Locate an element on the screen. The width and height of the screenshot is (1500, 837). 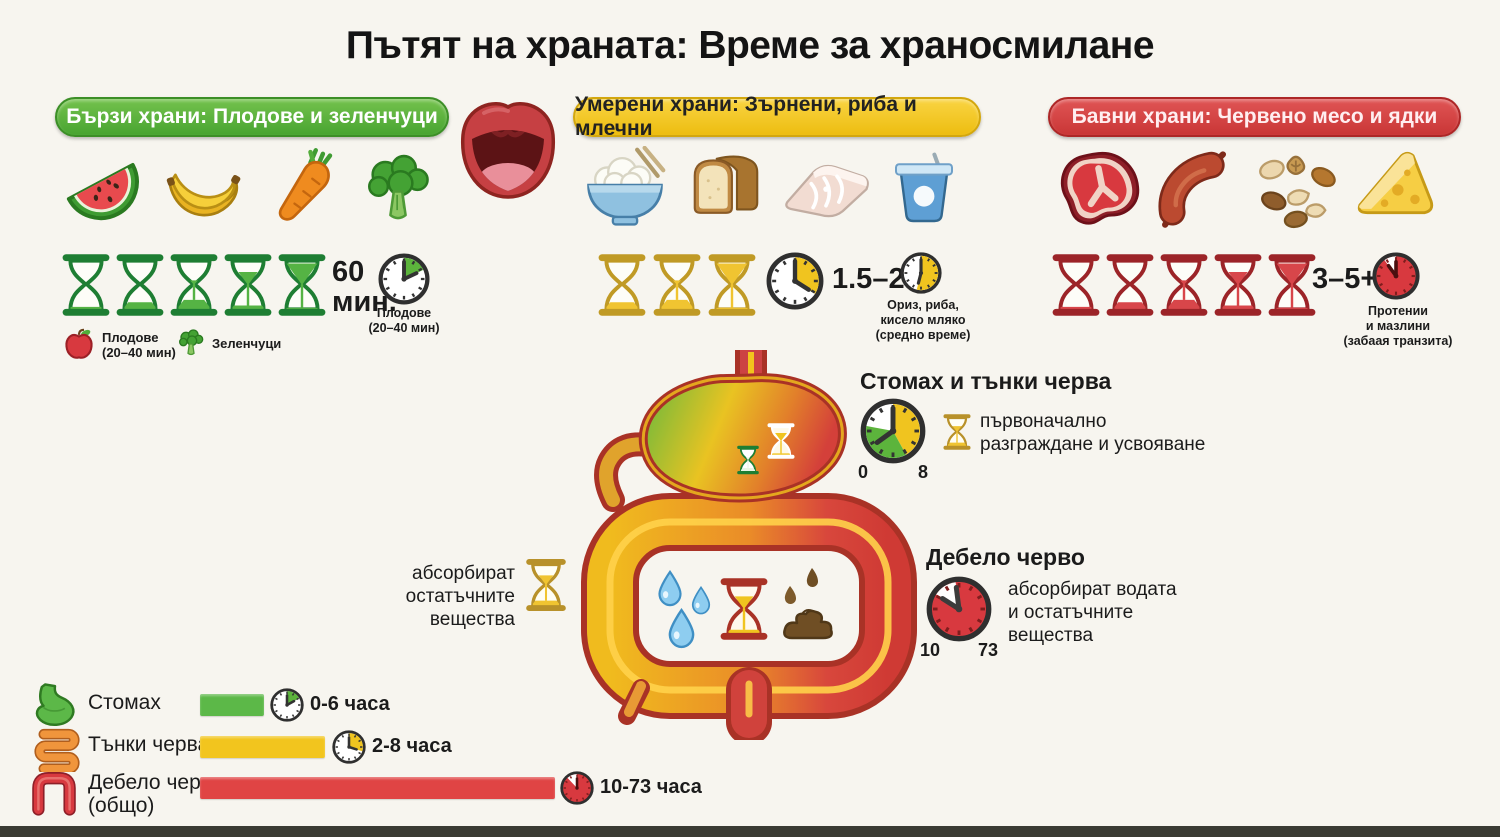
section-header-fast-label: Бързи храни: Плодове и зеленчуци is located at coordinates (252, 116).